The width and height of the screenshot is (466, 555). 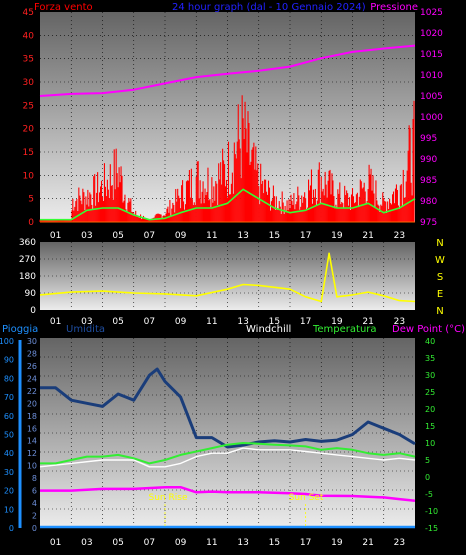 I want to click on x-tick-label: 15, so click(x=274, y=322).